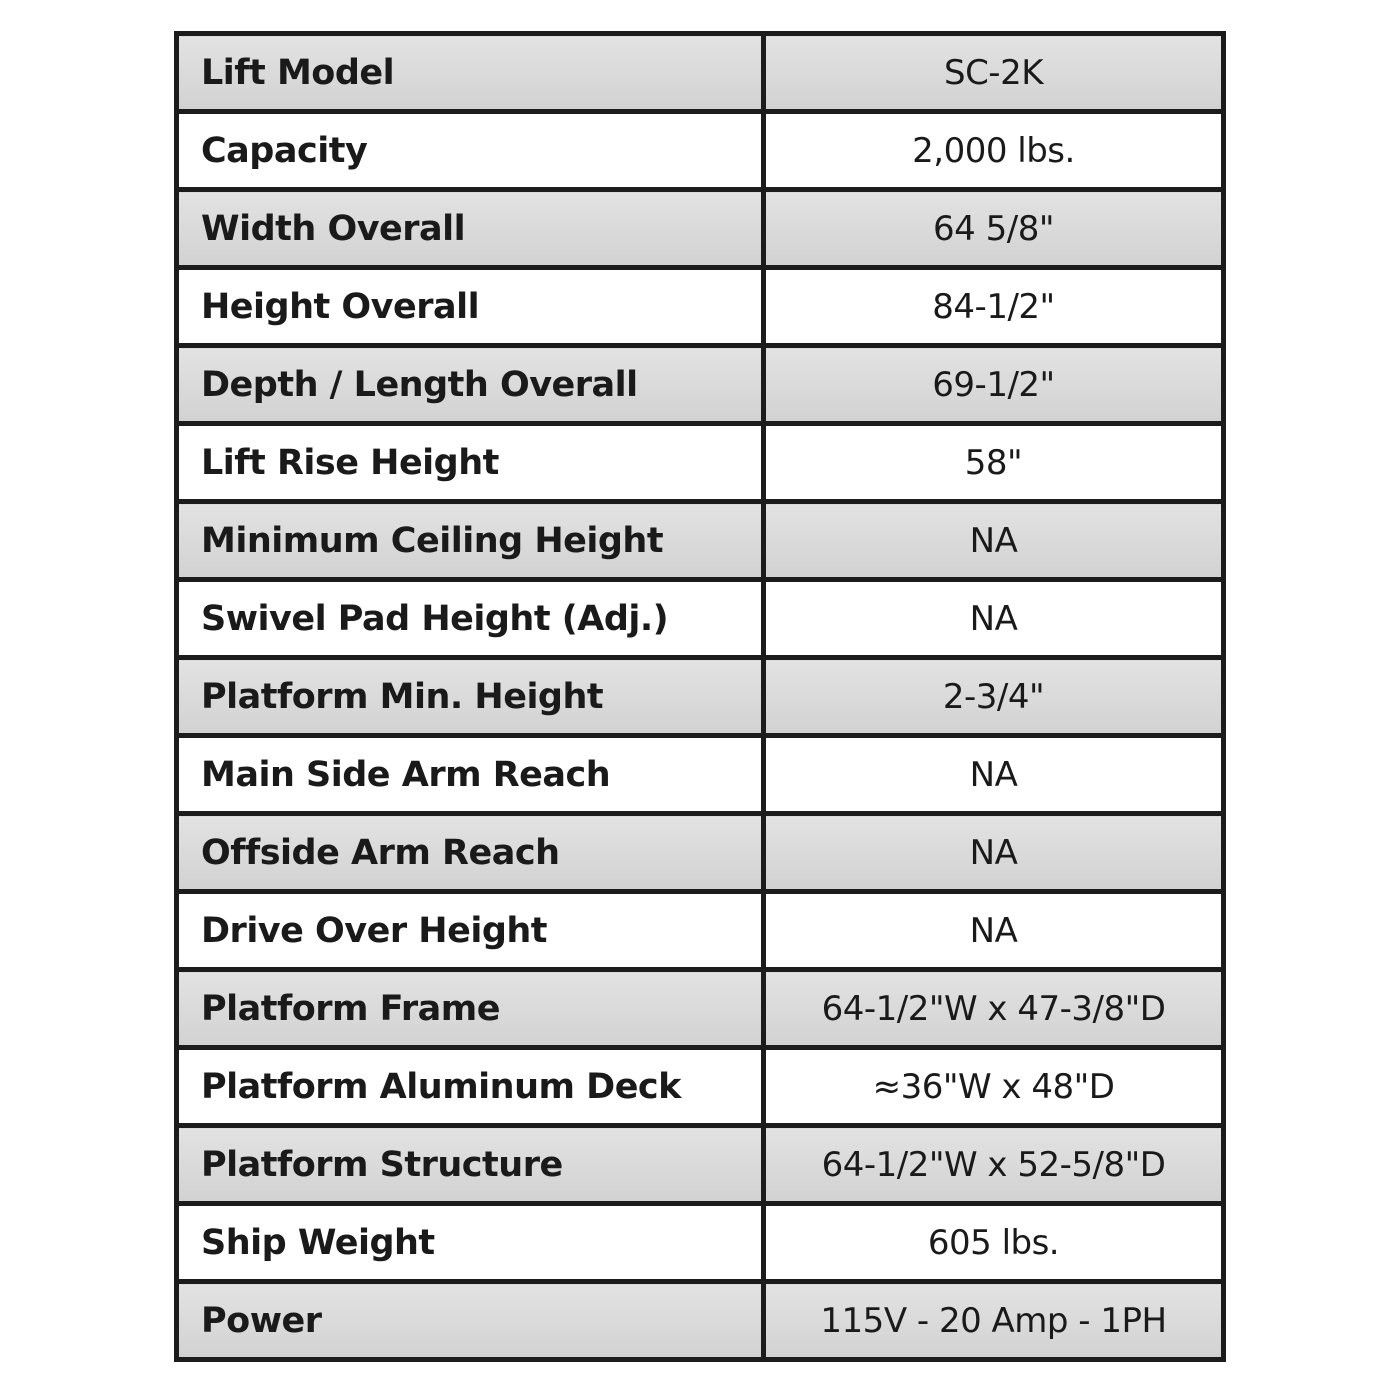 The height and width of the screenshot is (1400, 1400). I want to click on spec-value: 58", so click(993, 462).